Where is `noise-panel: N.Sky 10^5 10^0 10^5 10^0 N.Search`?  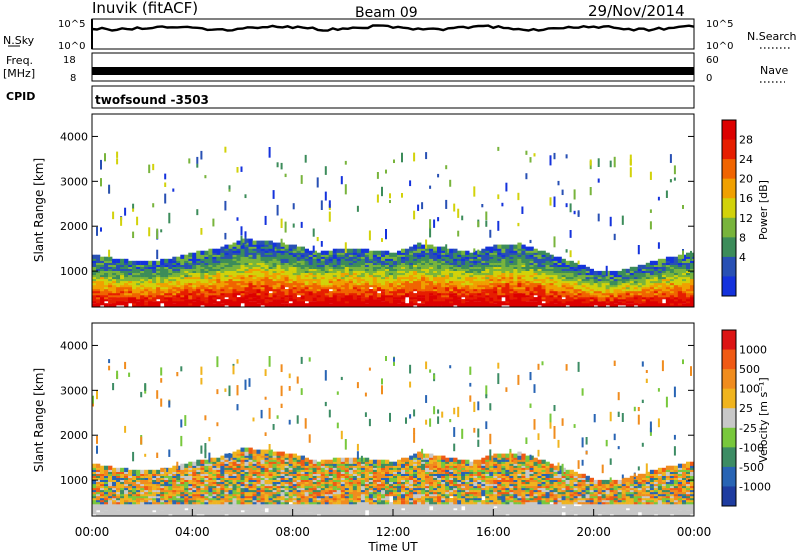
noise-panel: N.Sky 10^5 10^0 10^5 10^0 N.Search is located at coordinates (400, 35).